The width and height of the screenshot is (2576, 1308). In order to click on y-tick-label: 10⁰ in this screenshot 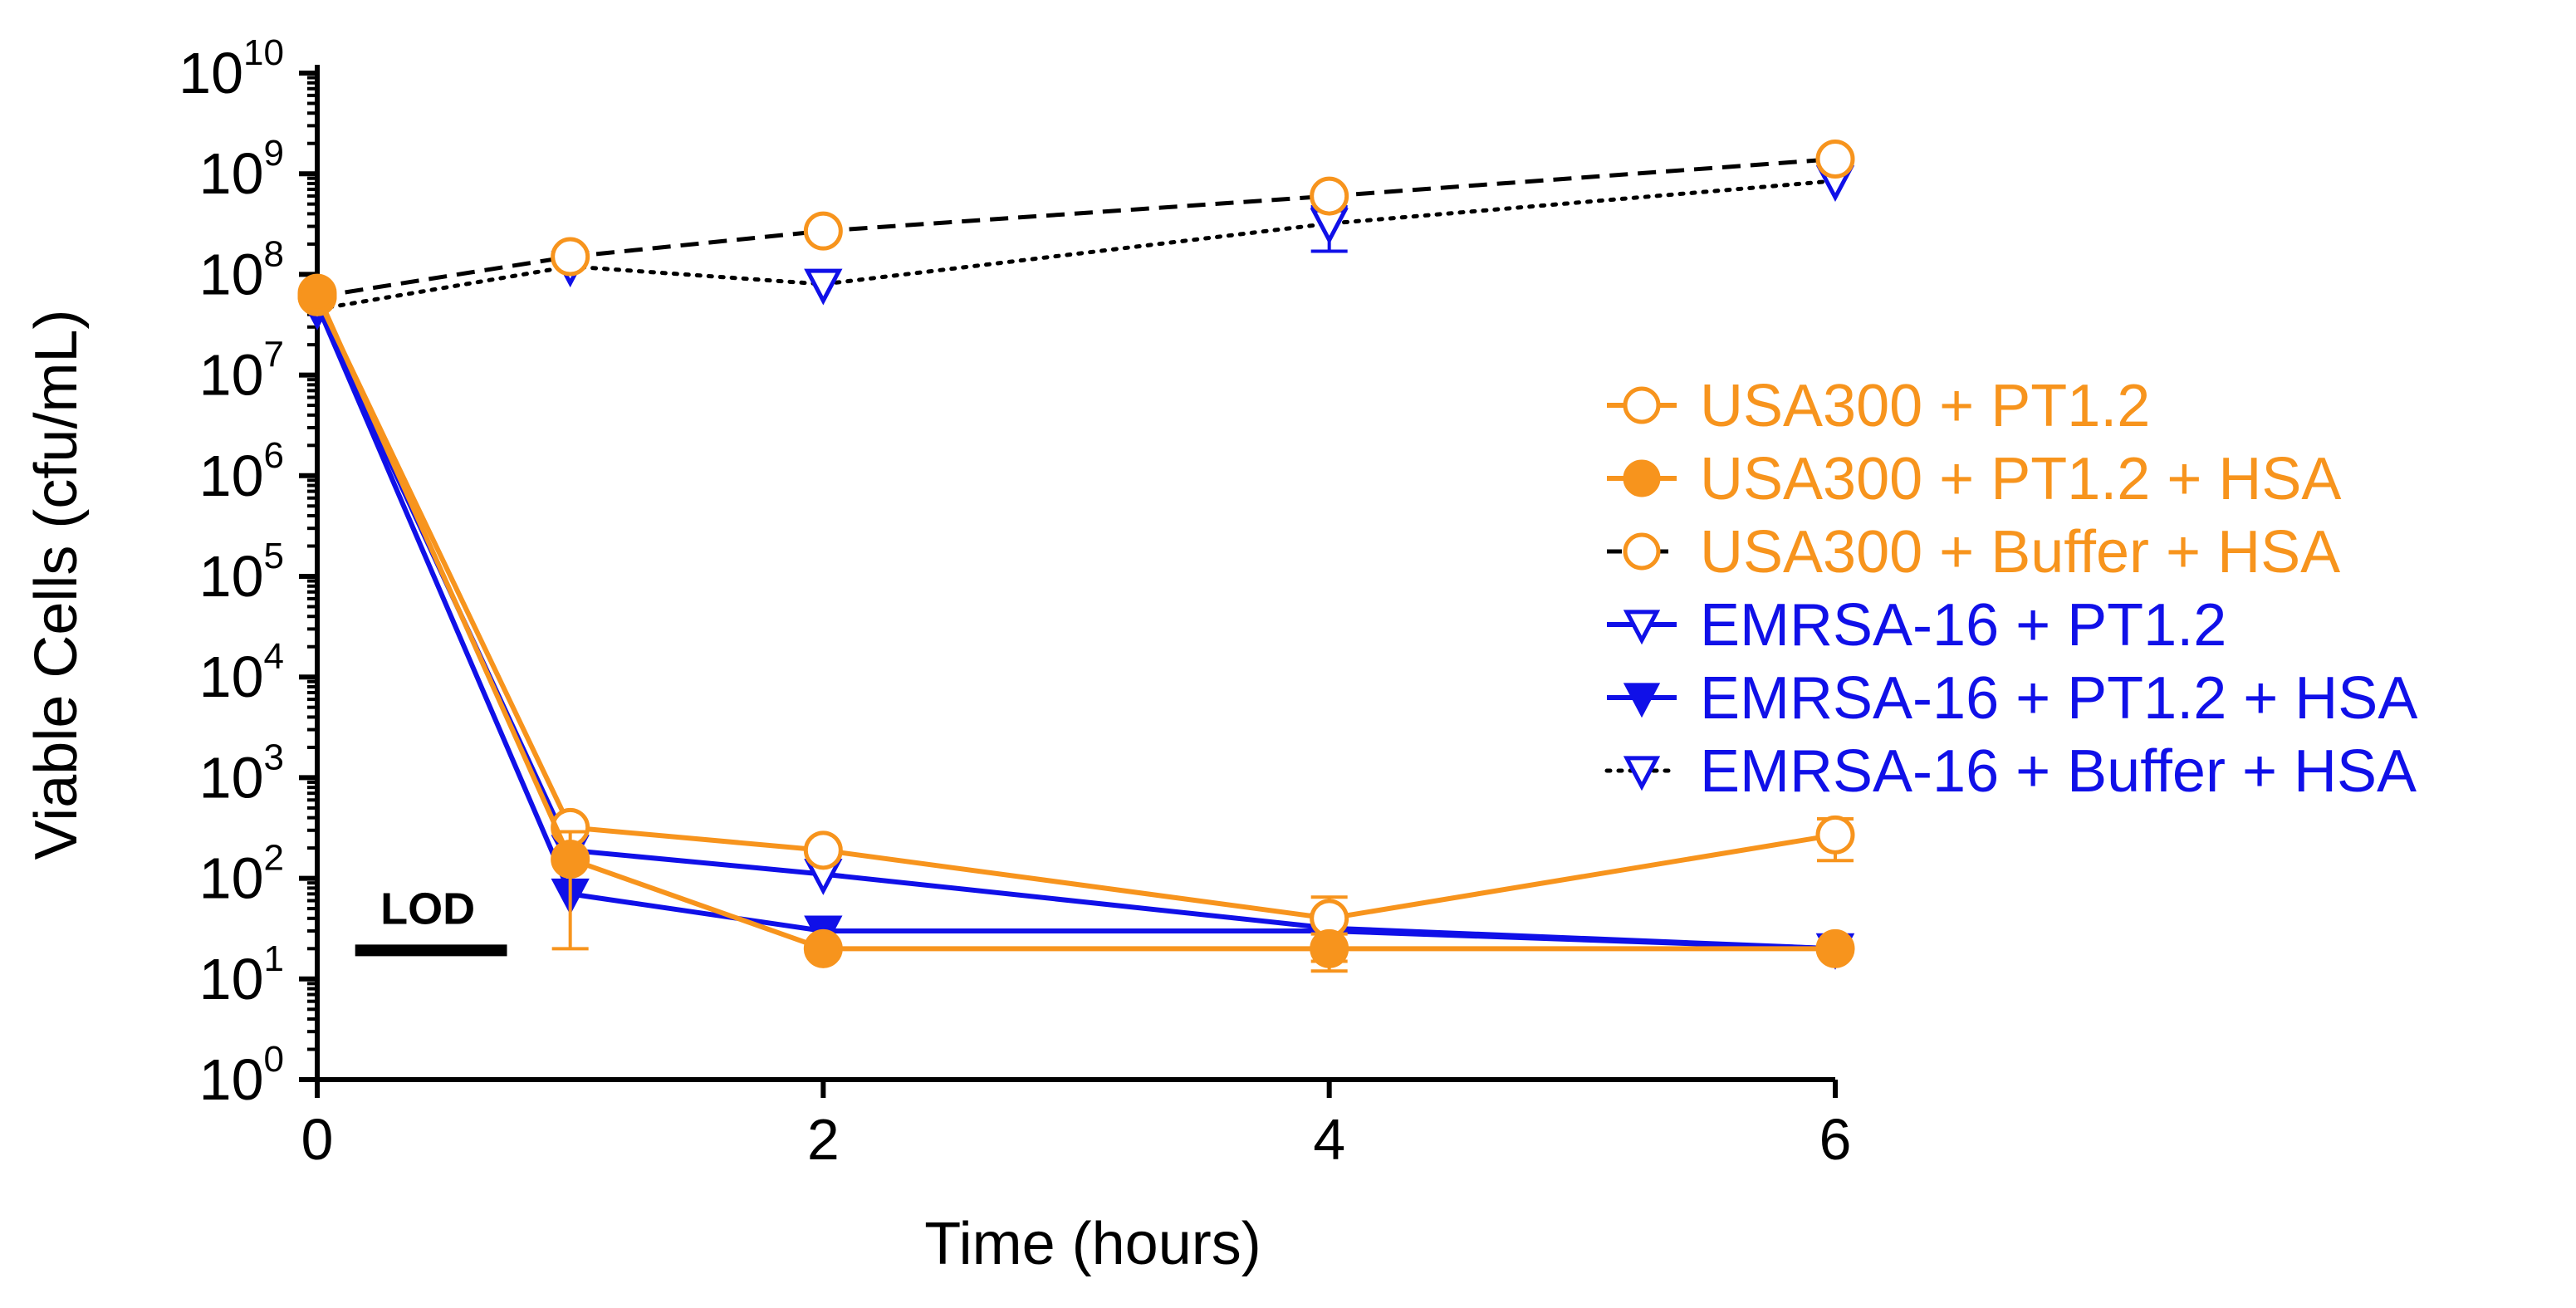, I will do `click(241, 1075)`.